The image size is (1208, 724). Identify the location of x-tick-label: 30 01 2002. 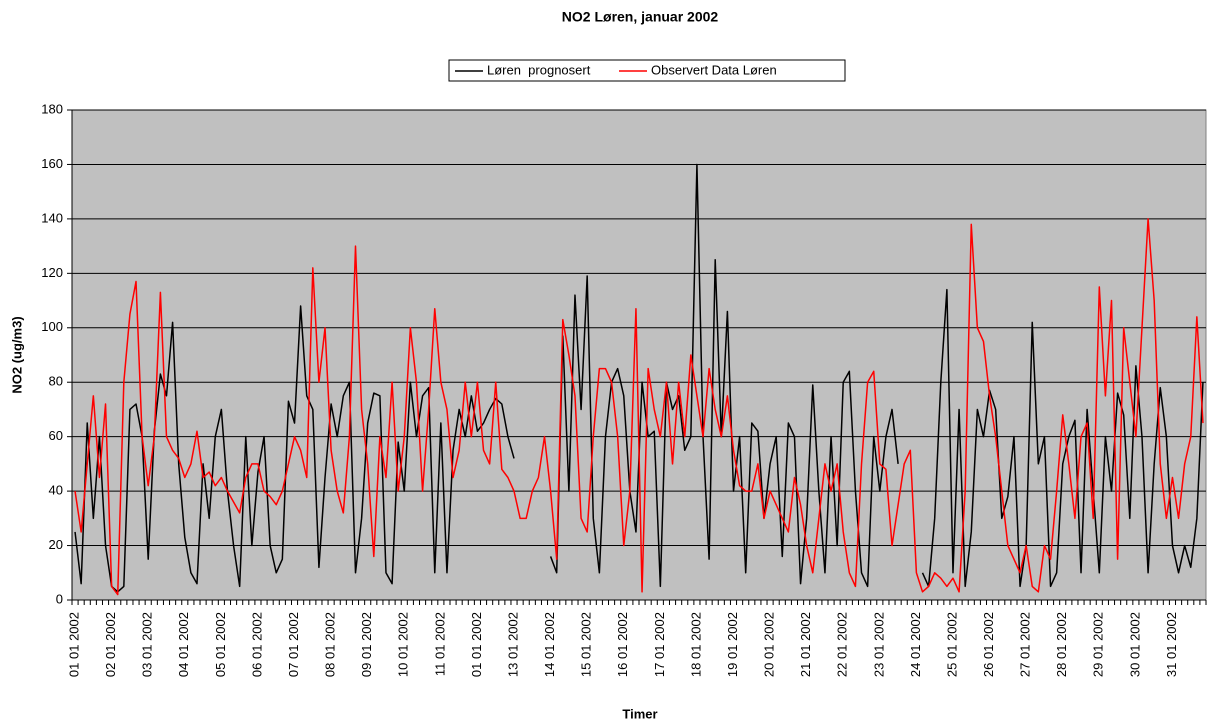
(1134, 644).